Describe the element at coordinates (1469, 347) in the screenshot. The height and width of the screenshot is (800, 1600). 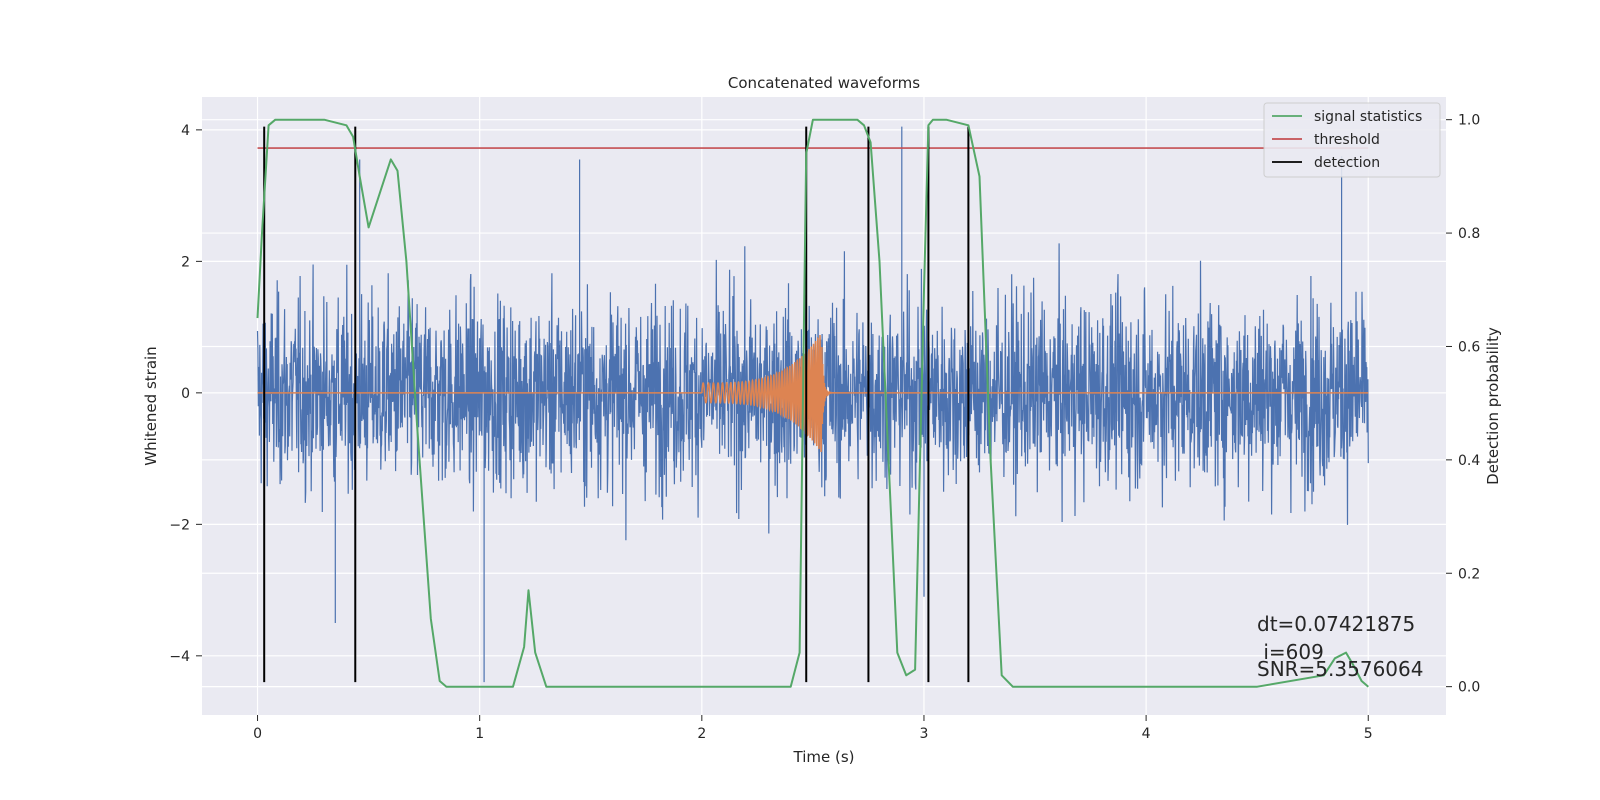
I see `y-right-tick-label: 0.6` at that location.